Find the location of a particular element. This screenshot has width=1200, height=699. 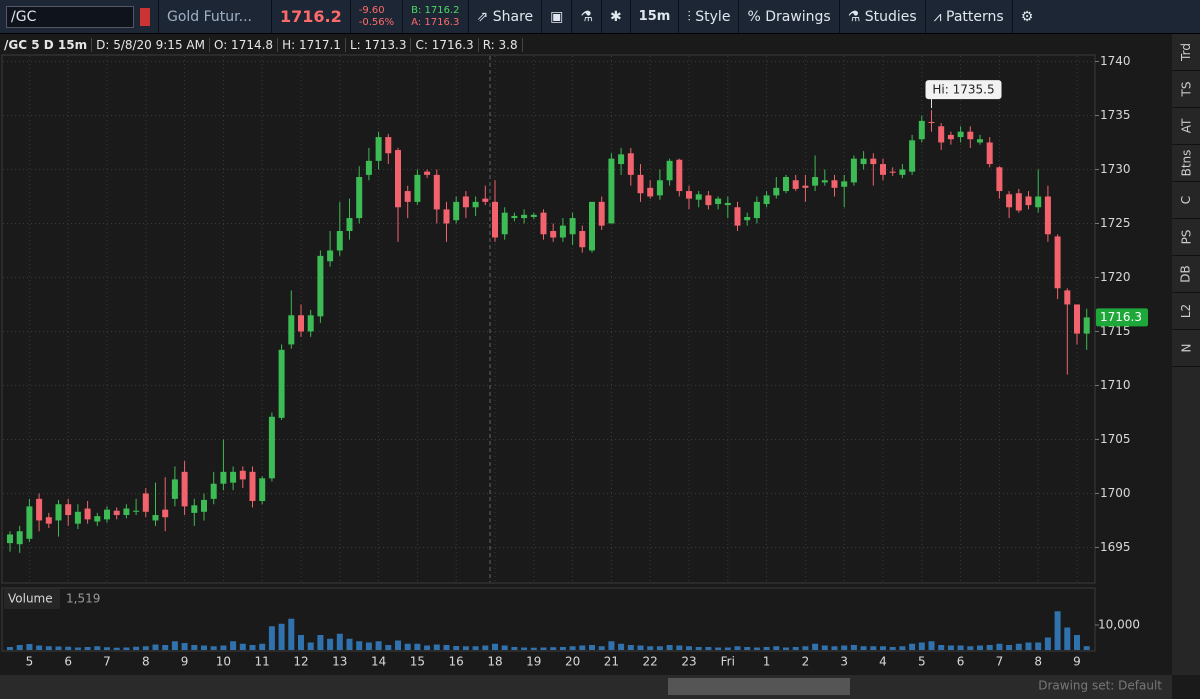

x-tick-label: 4 is located at coordinates (883, 662).